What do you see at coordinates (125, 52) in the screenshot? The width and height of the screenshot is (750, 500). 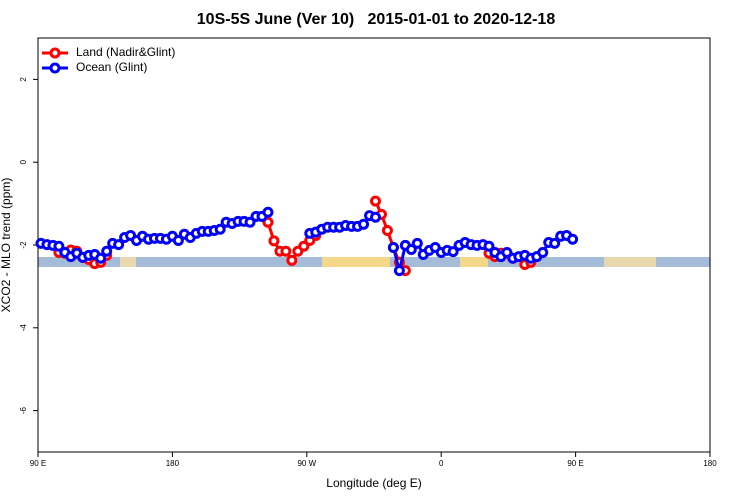 I see `legend-label: Land (Nadir&Glint)` at bounding box center [125, 52].